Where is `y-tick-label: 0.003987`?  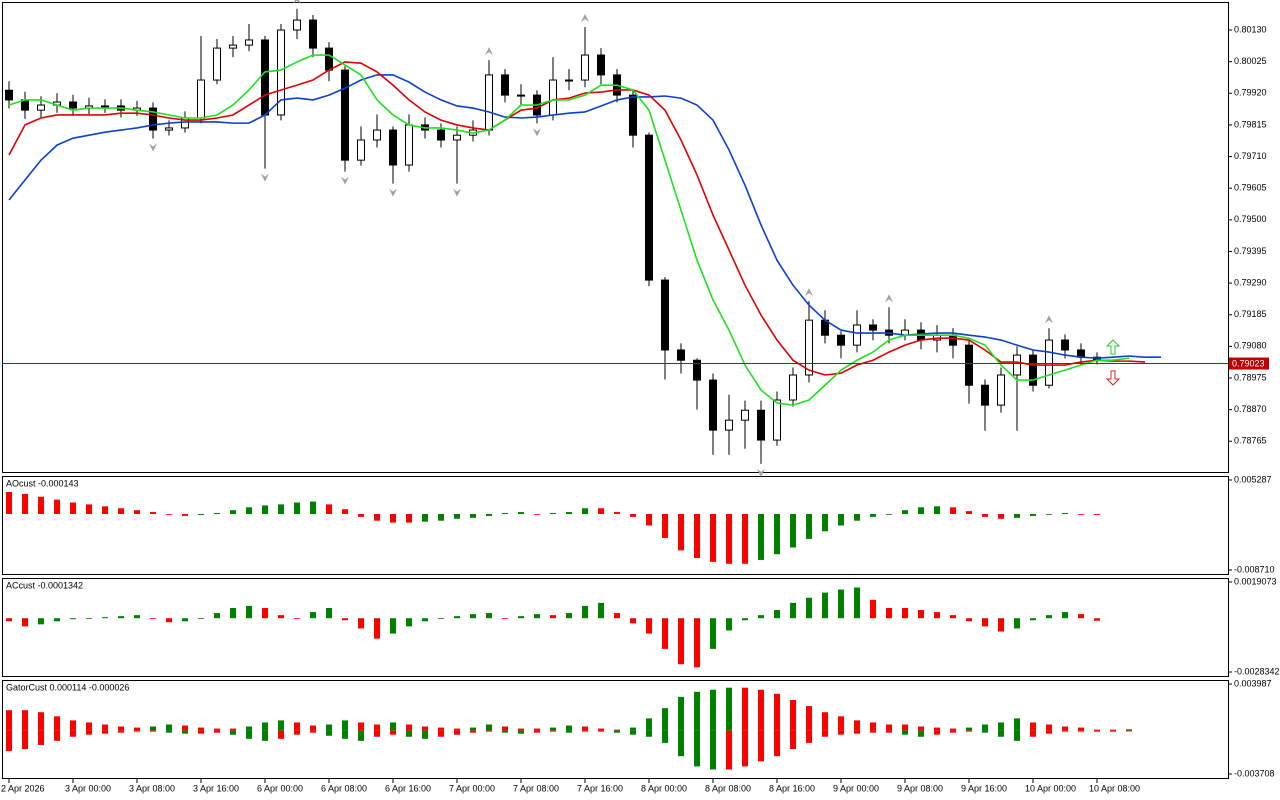
y-tick-label: 0.003987 is located at coordinates (1253, 683).